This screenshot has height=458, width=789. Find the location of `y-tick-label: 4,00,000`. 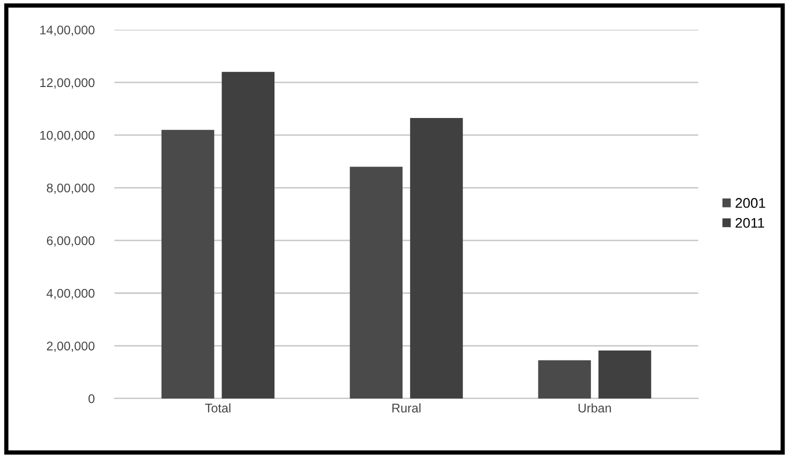

y-tick-label: 4,00,000 is located at coordinates (70, 294).